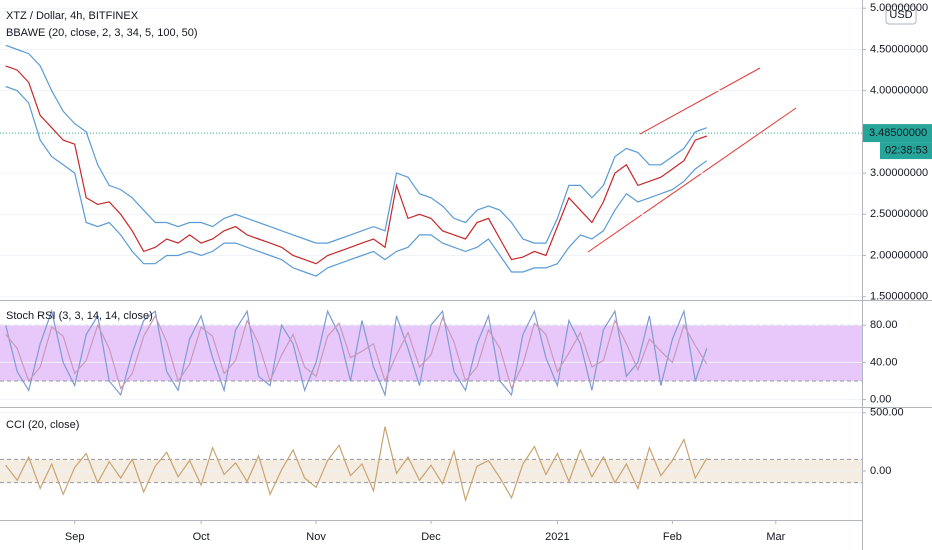  Describe the element at coordinates (884, 362) in the screenshot. I see `y-tick-label: 40.00` at that location.